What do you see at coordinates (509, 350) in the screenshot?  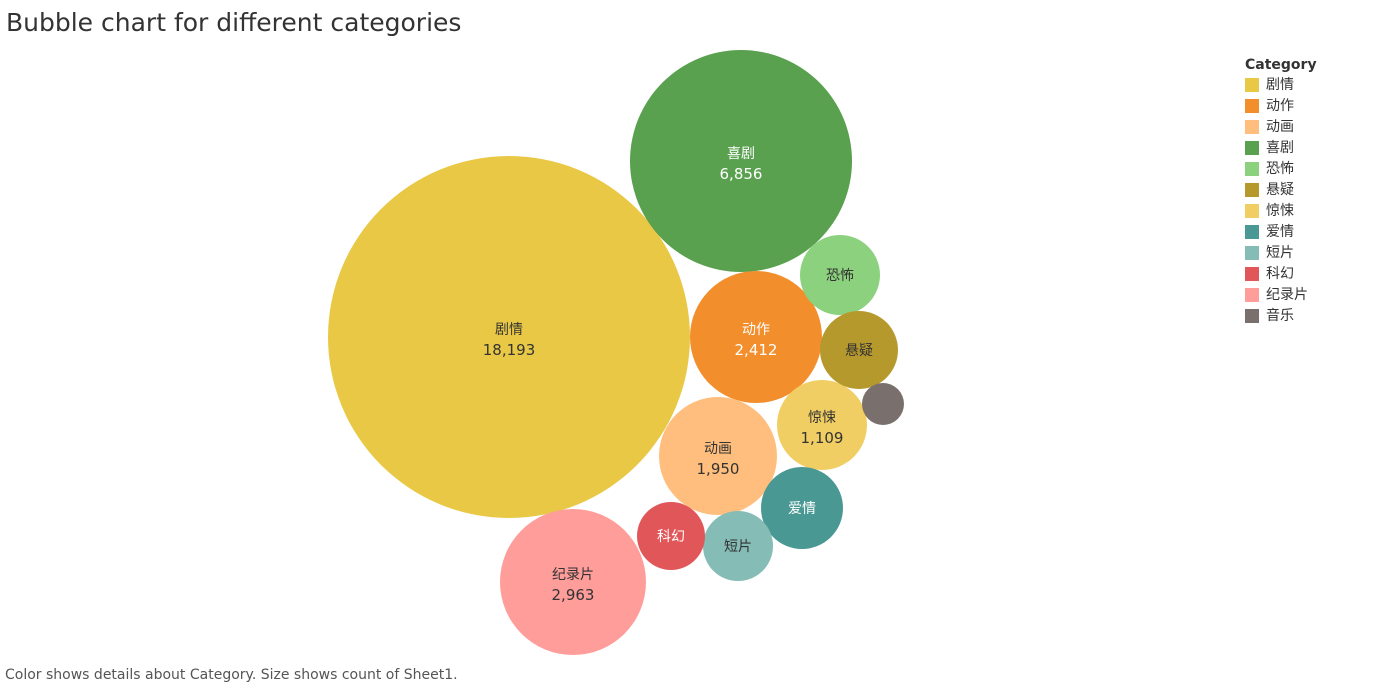 I see `bubble-value-label: 18,193` at bounding box center [509, 350].